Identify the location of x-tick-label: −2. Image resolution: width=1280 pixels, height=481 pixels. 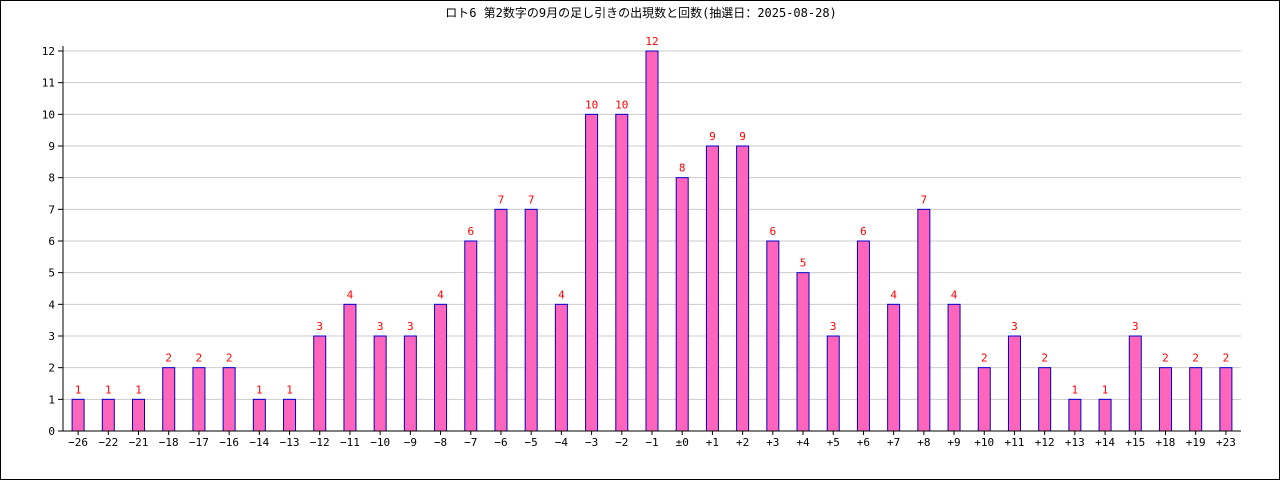
(621, 442).